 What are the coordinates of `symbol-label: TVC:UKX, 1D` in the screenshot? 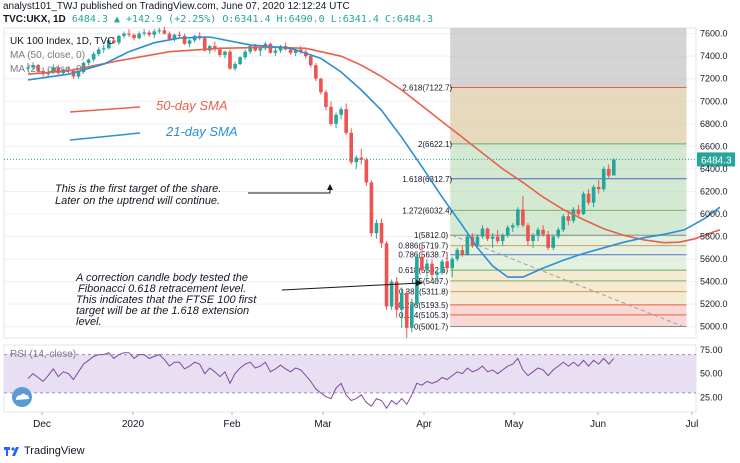 It's located at (34, 19).